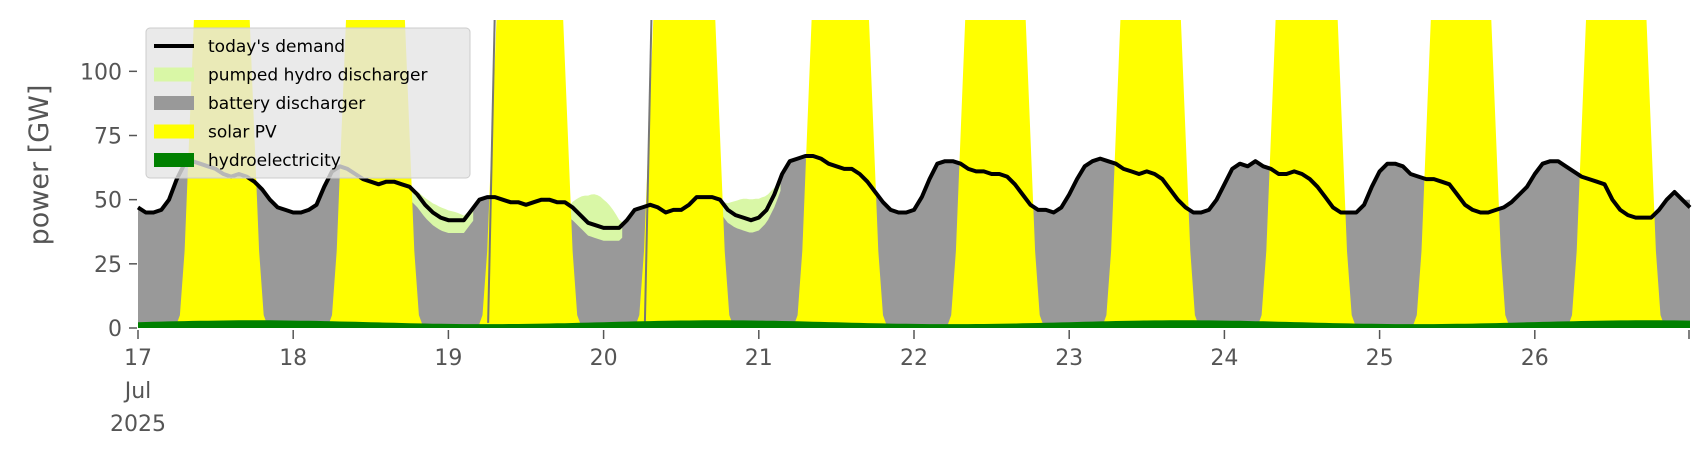  I want to click on legend-item-battery: battery discharger, so click(259, 104).